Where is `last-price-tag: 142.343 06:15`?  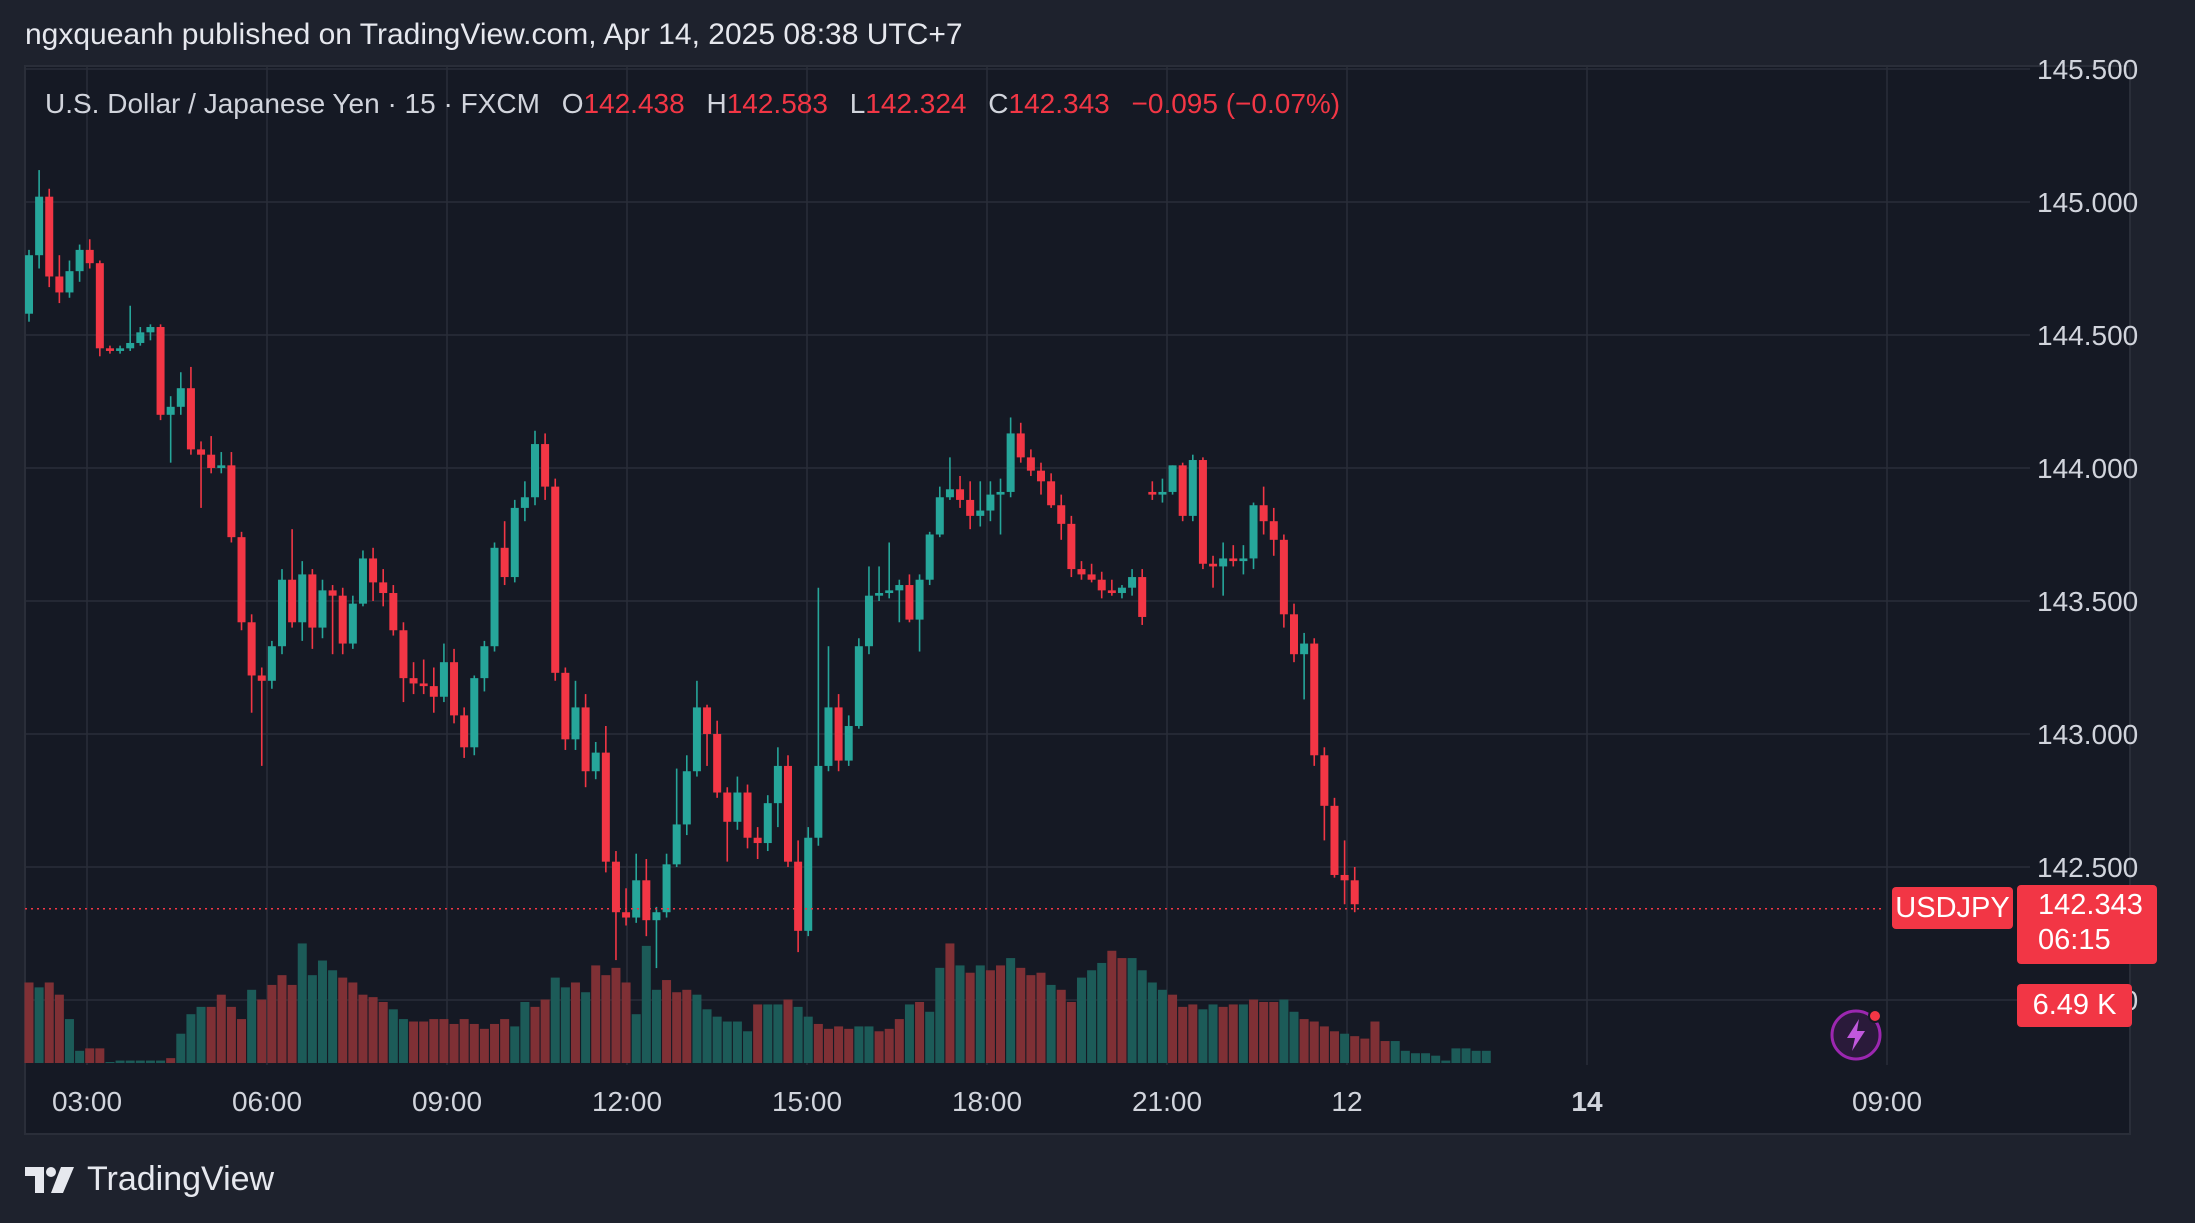 last-price-tag: 142.343 06:15 is located at coordinates (2087, 924).